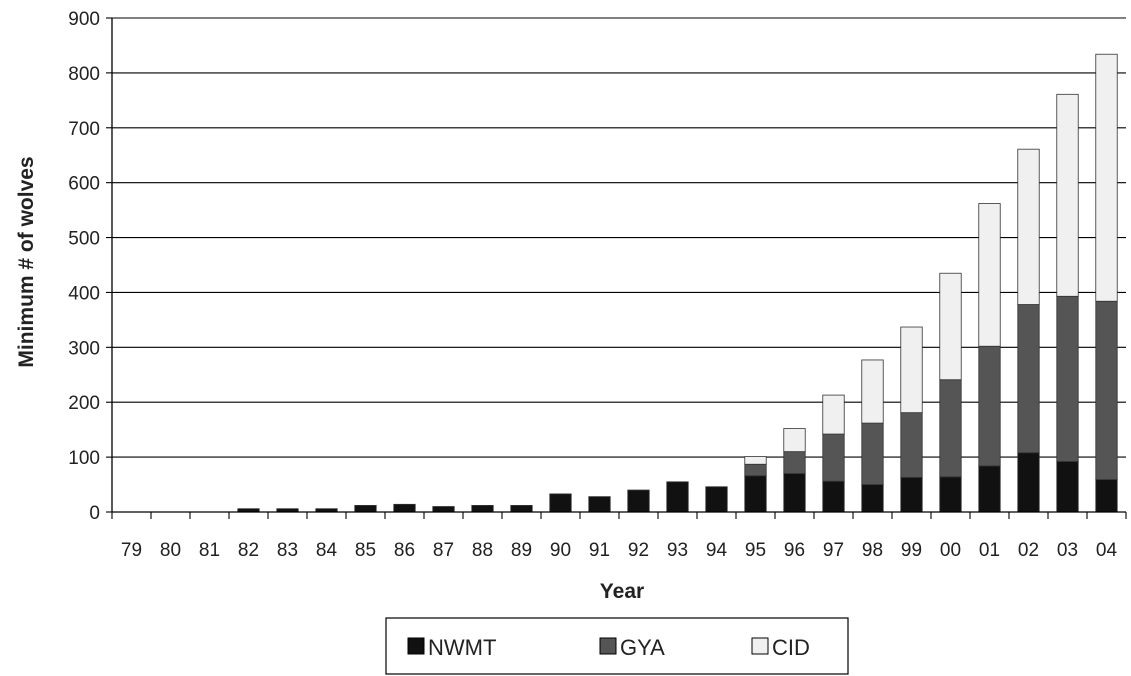 This screenshot has width=1131, height=676. I want to click on legend: NWMT GYA CID, so click(617, 646).